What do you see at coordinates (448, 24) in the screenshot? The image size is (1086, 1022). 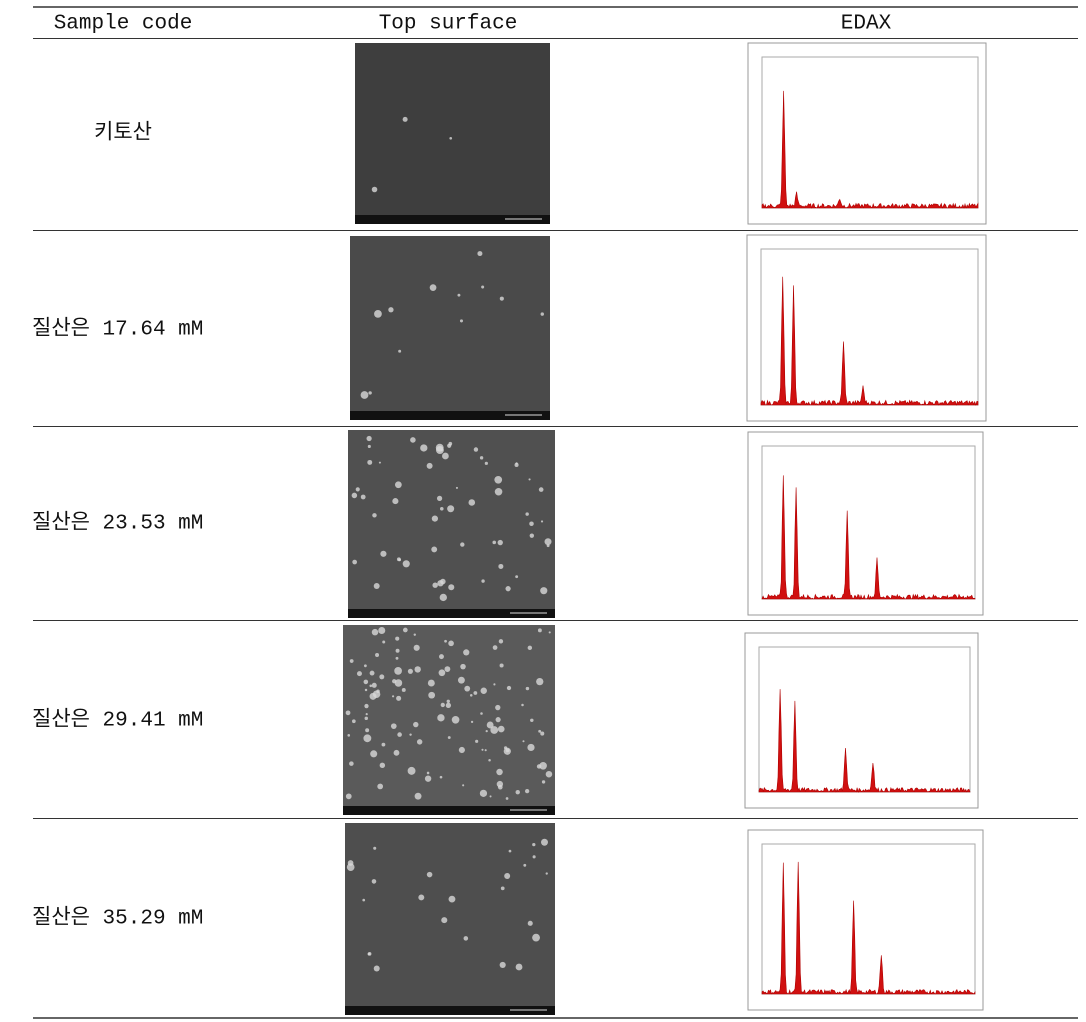 I see `column-header: Top surface` at bounding box center [448, 24].